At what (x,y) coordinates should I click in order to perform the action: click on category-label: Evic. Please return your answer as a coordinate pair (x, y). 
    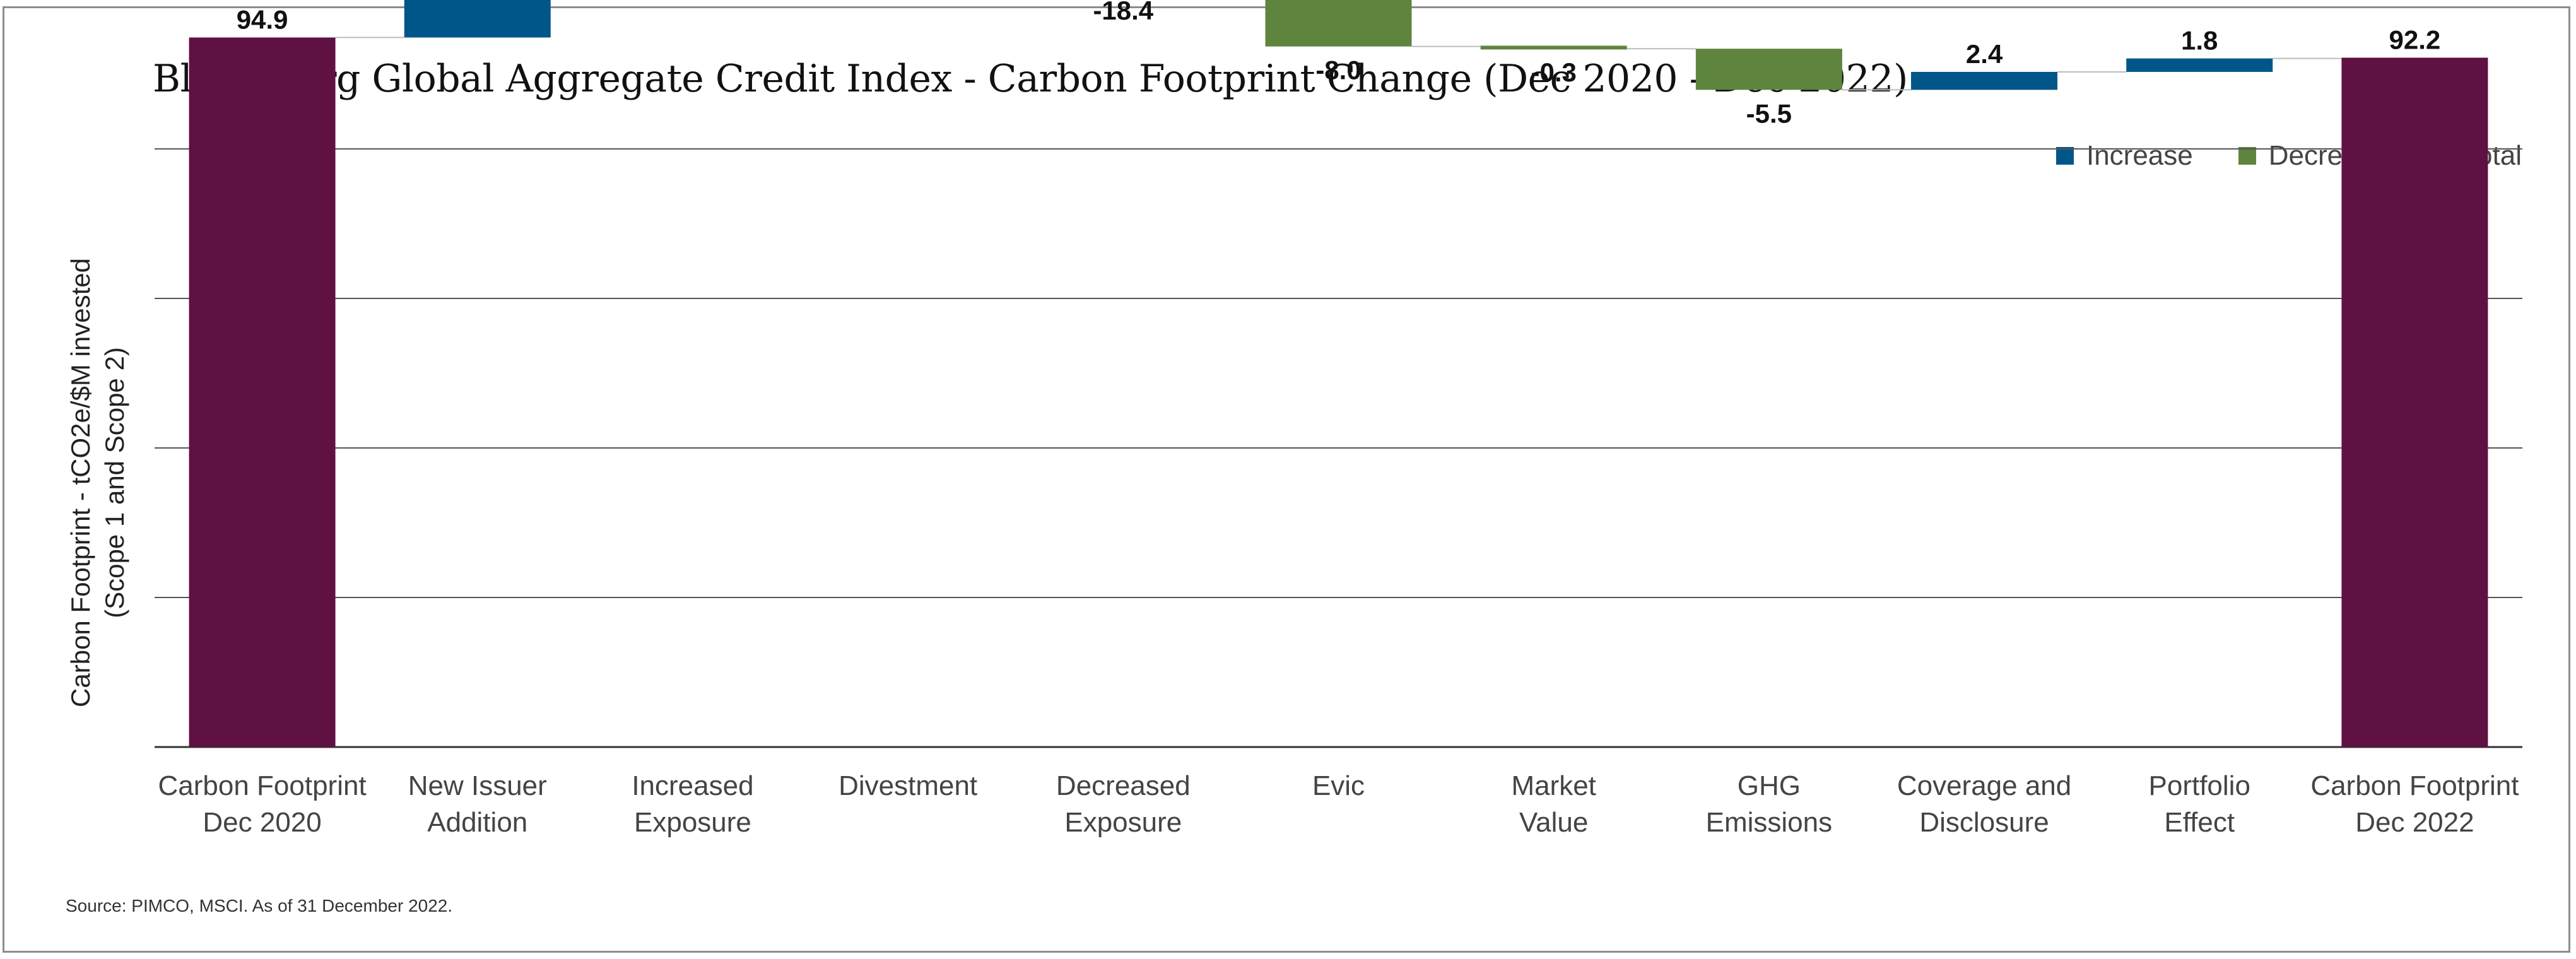
    Looking at the image, I should click on (1338, 785).